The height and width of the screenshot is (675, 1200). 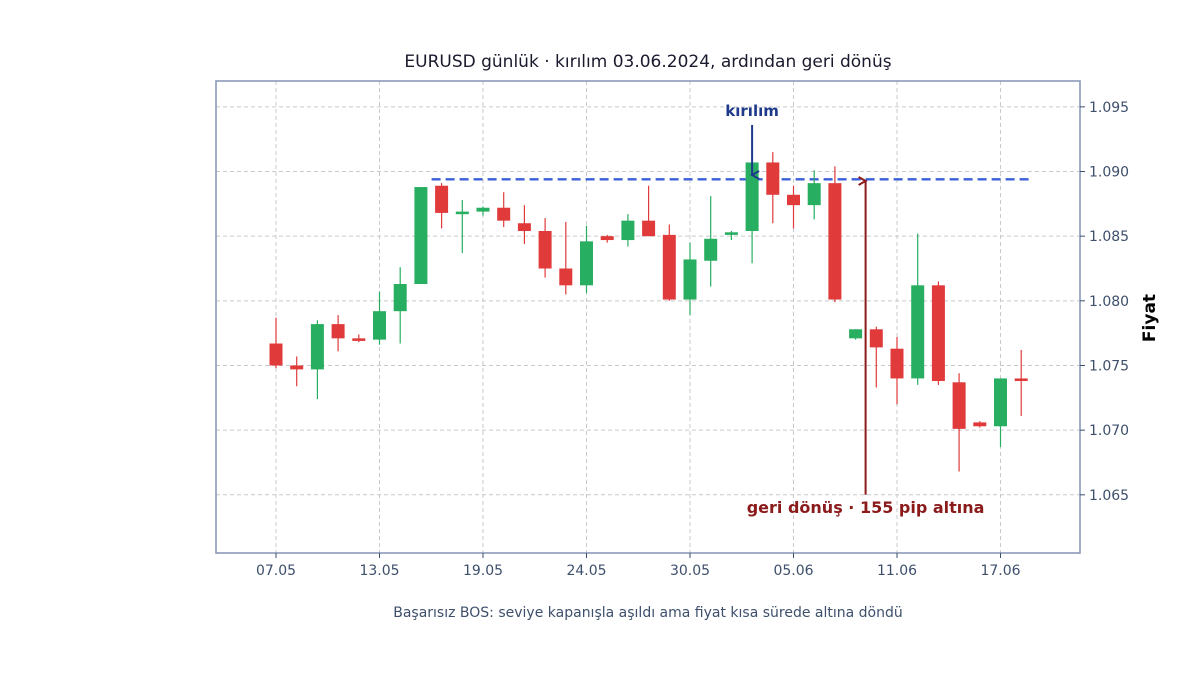 I want to click on x-tick-label: 17.06, so click(x=1000, y=571).